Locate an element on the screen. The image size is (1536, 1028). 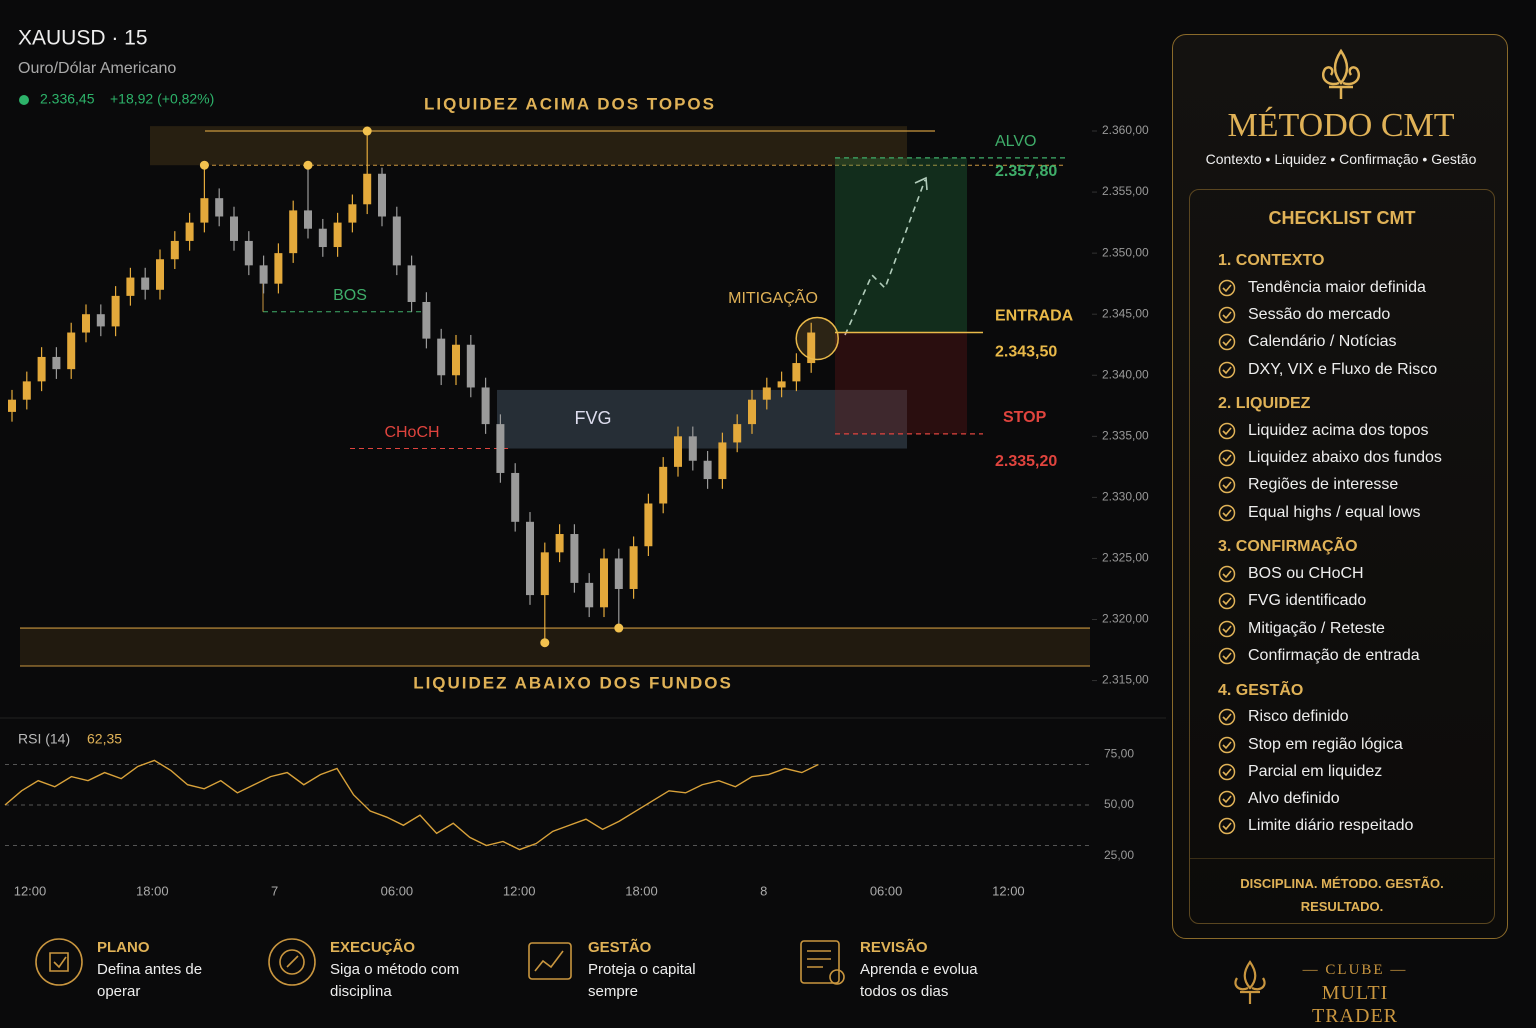
rsi-tick-label: 50,00 is located at coordinates (1119, 804).